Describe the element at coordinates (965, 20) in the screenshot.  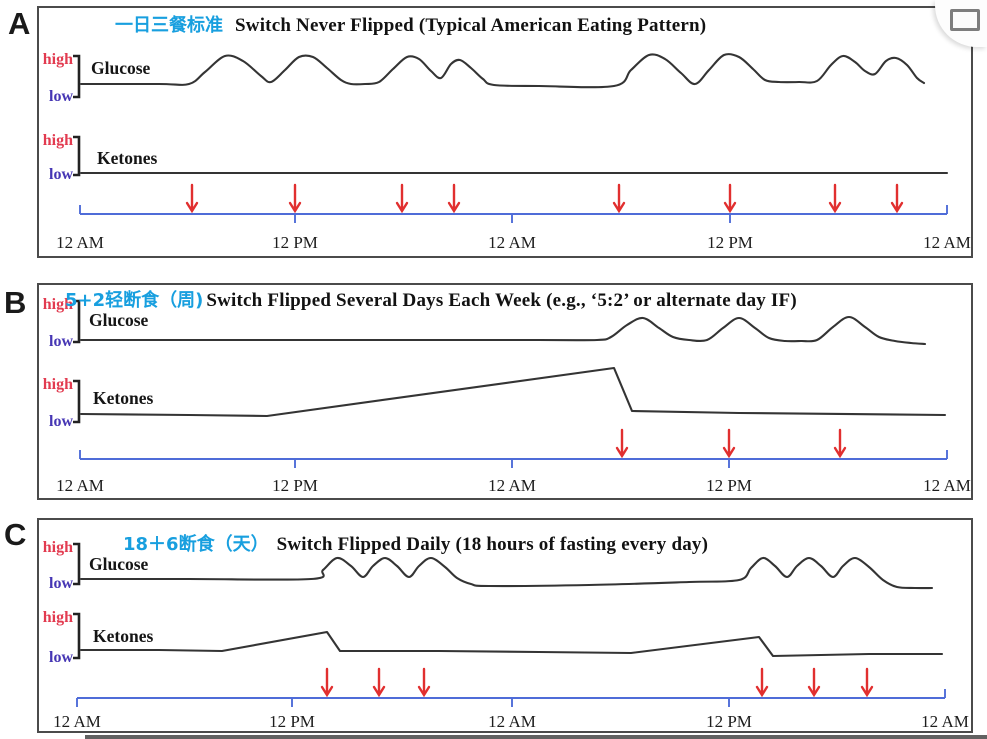
I see `maximize-icon` at that location.